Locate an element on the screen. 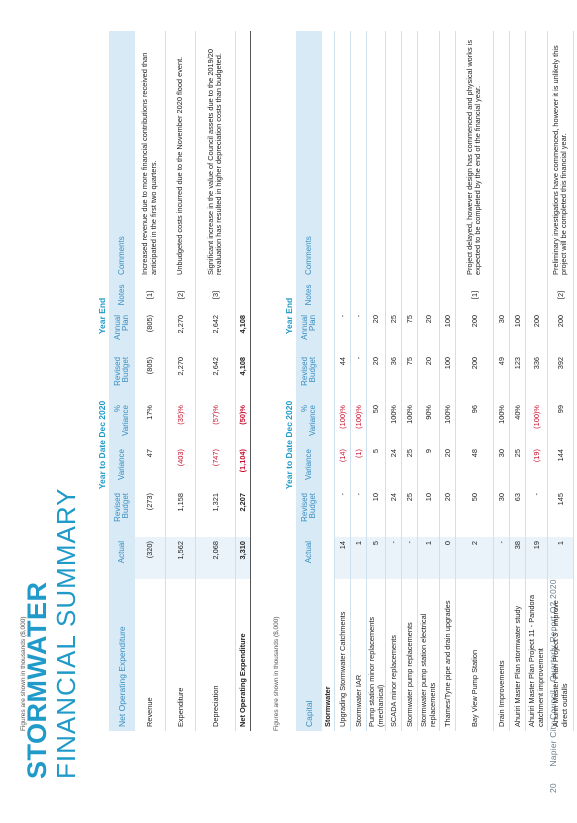  table-row: Drain Improvements -30 30 100% 49 30 is located at coordinates (501, 380).